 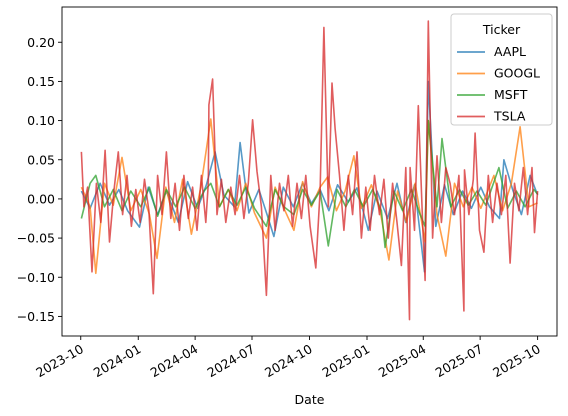 I want to click on y-tick-label: 0.05, so click(x=41, y=159).